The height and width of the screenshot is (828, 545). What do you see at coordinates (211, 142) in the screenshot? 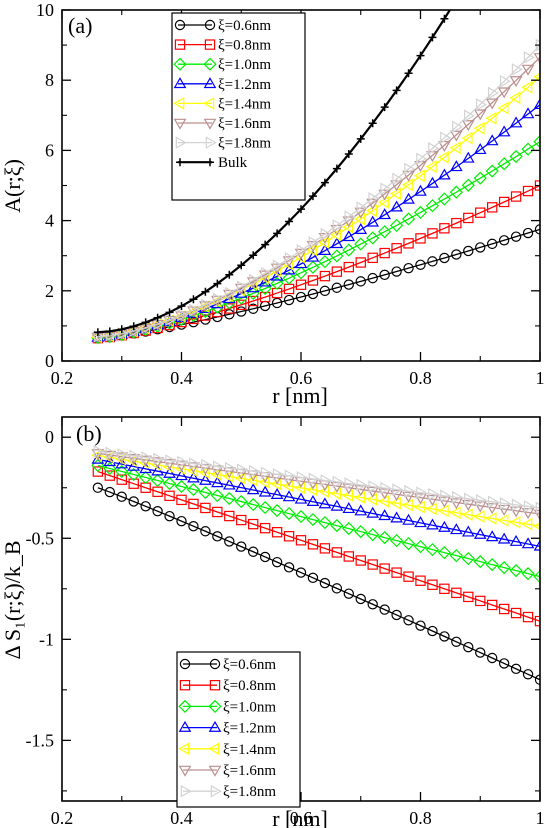
I see `panel-a-legend-marker-xi-1-8nm` at bounding box center [211, 142].